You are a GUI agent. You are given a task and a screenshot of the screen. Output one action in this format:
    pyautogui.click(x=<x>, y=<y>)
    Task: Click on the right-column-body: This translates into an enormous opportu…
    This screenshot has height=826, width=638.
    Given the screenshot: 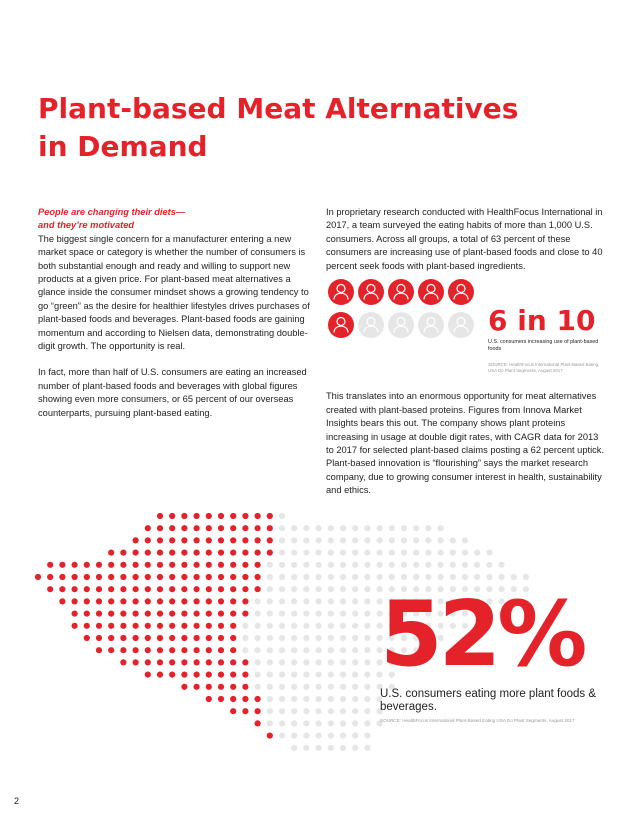 What is the action you would take?
    pyautogui.click(x=467, y=444)
    